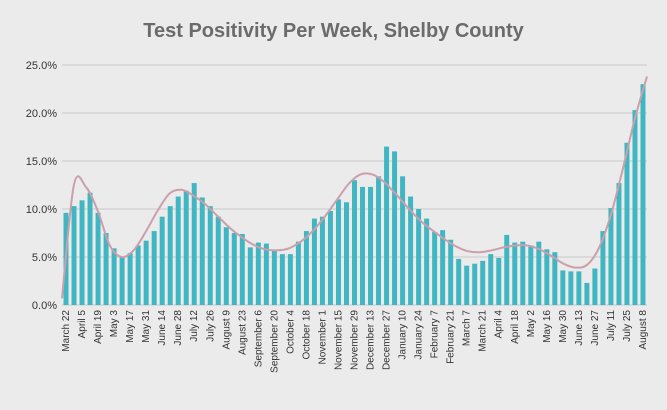 The width and height of the screenshot is (667, 410). I want to click on y-tick-label: 0.0%, so click(44, 306).